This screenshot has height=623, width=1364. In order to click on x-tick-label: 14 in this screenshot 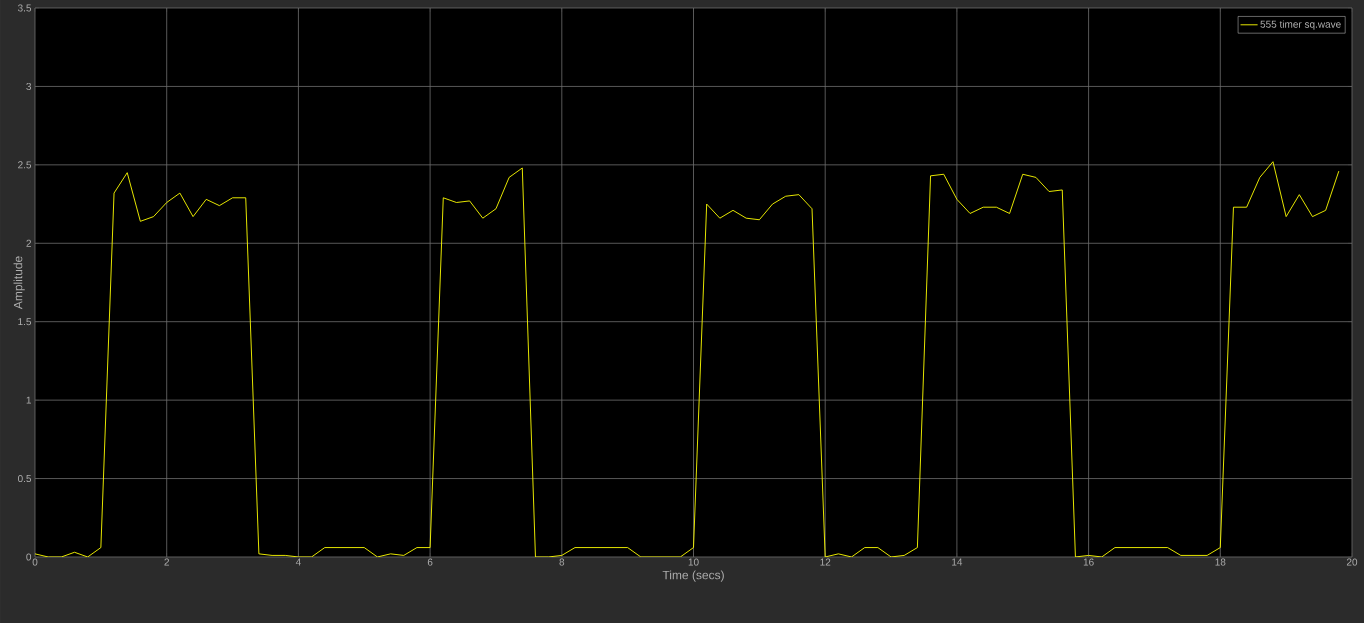, I will do `click(957, 562)`.